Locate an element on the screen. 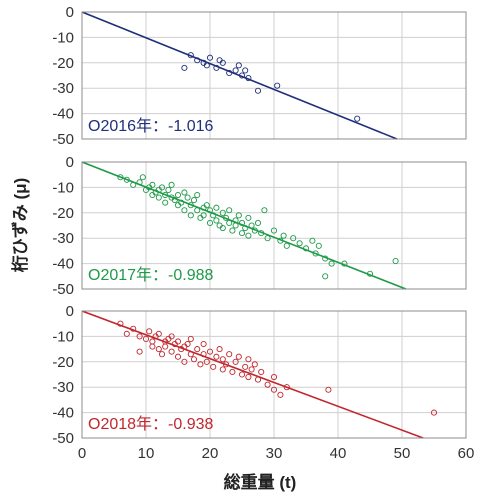 This screenshot has height=500, width=480. x-tick-label: 60 is located at coordinates (466, 453).